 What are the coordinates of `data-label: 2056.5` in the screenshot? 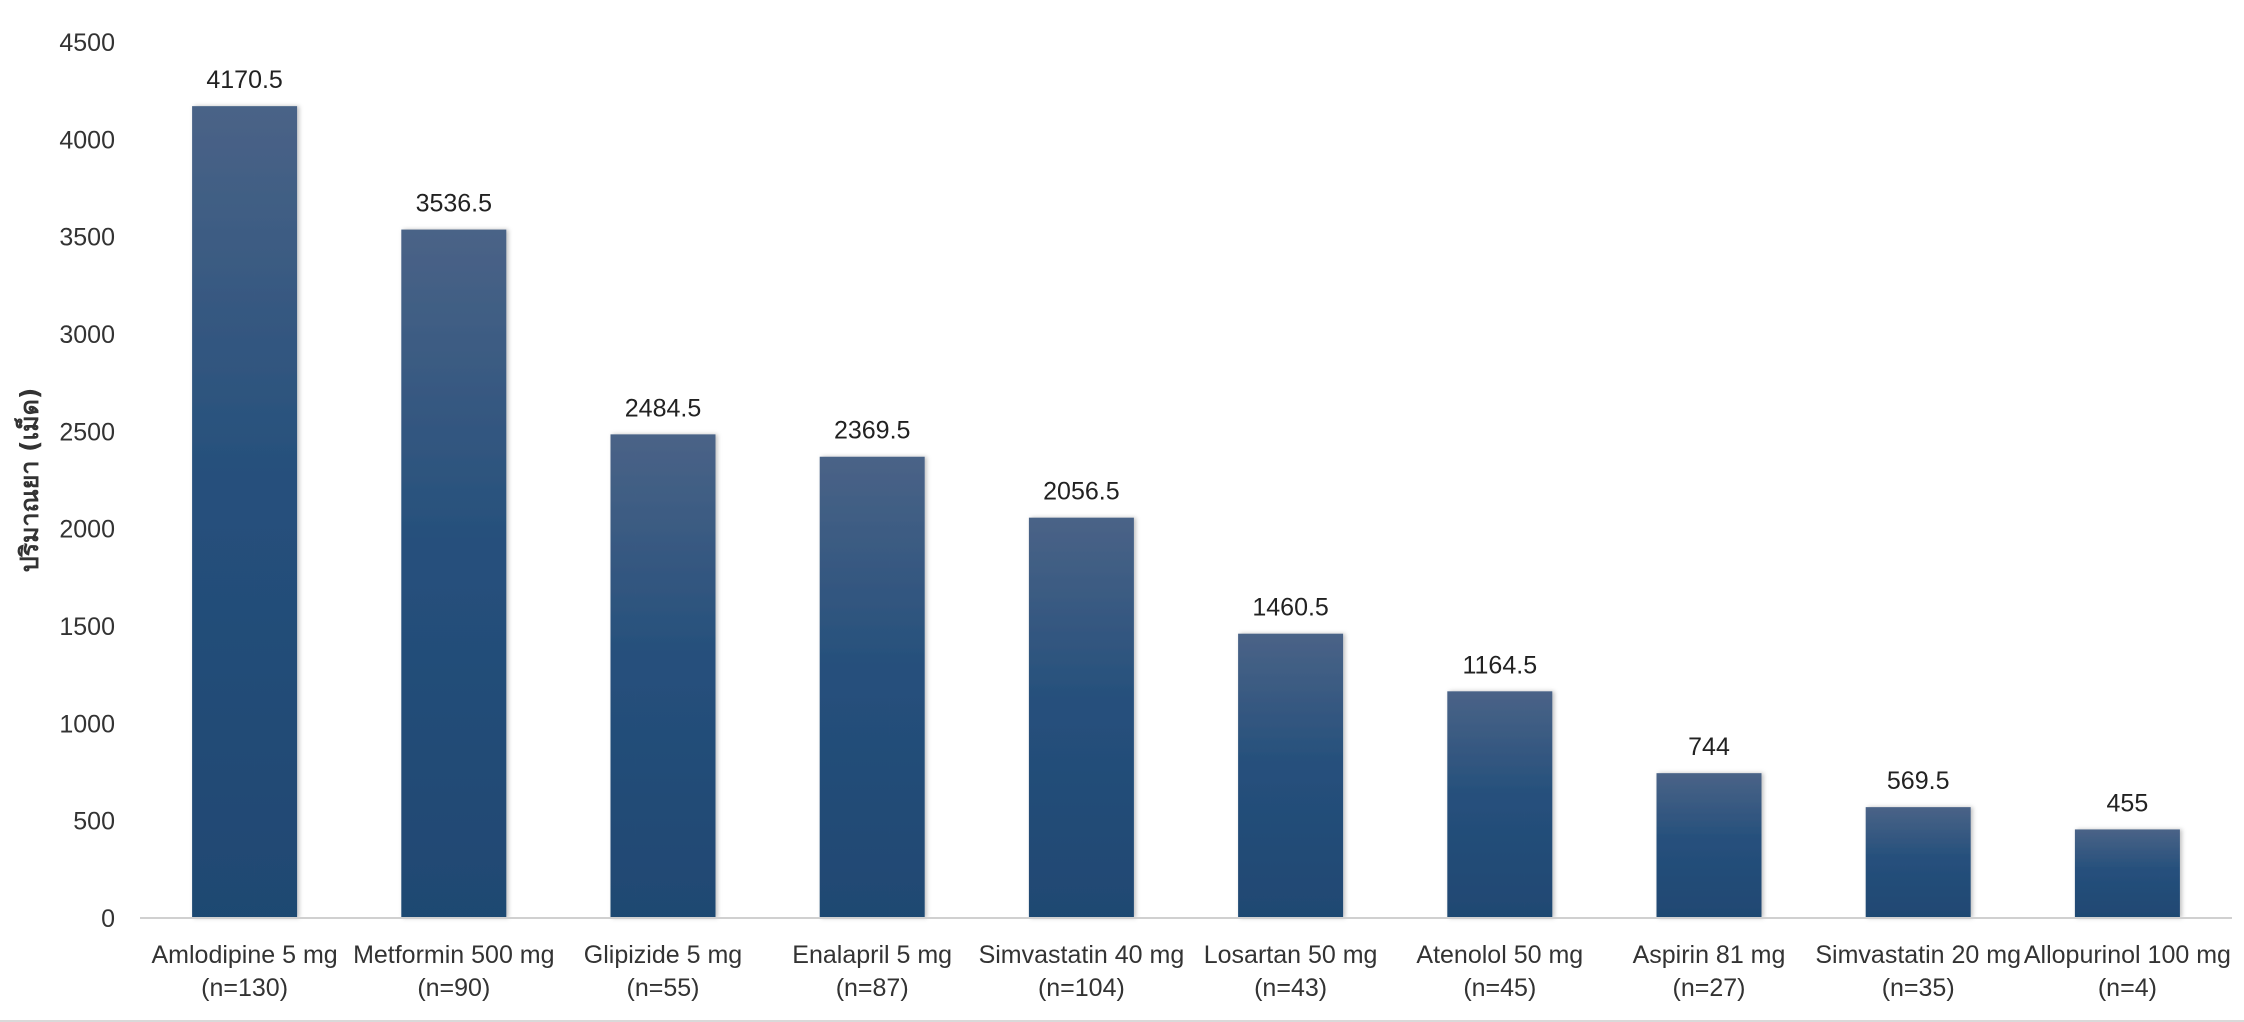 It's located at (1081, 492).